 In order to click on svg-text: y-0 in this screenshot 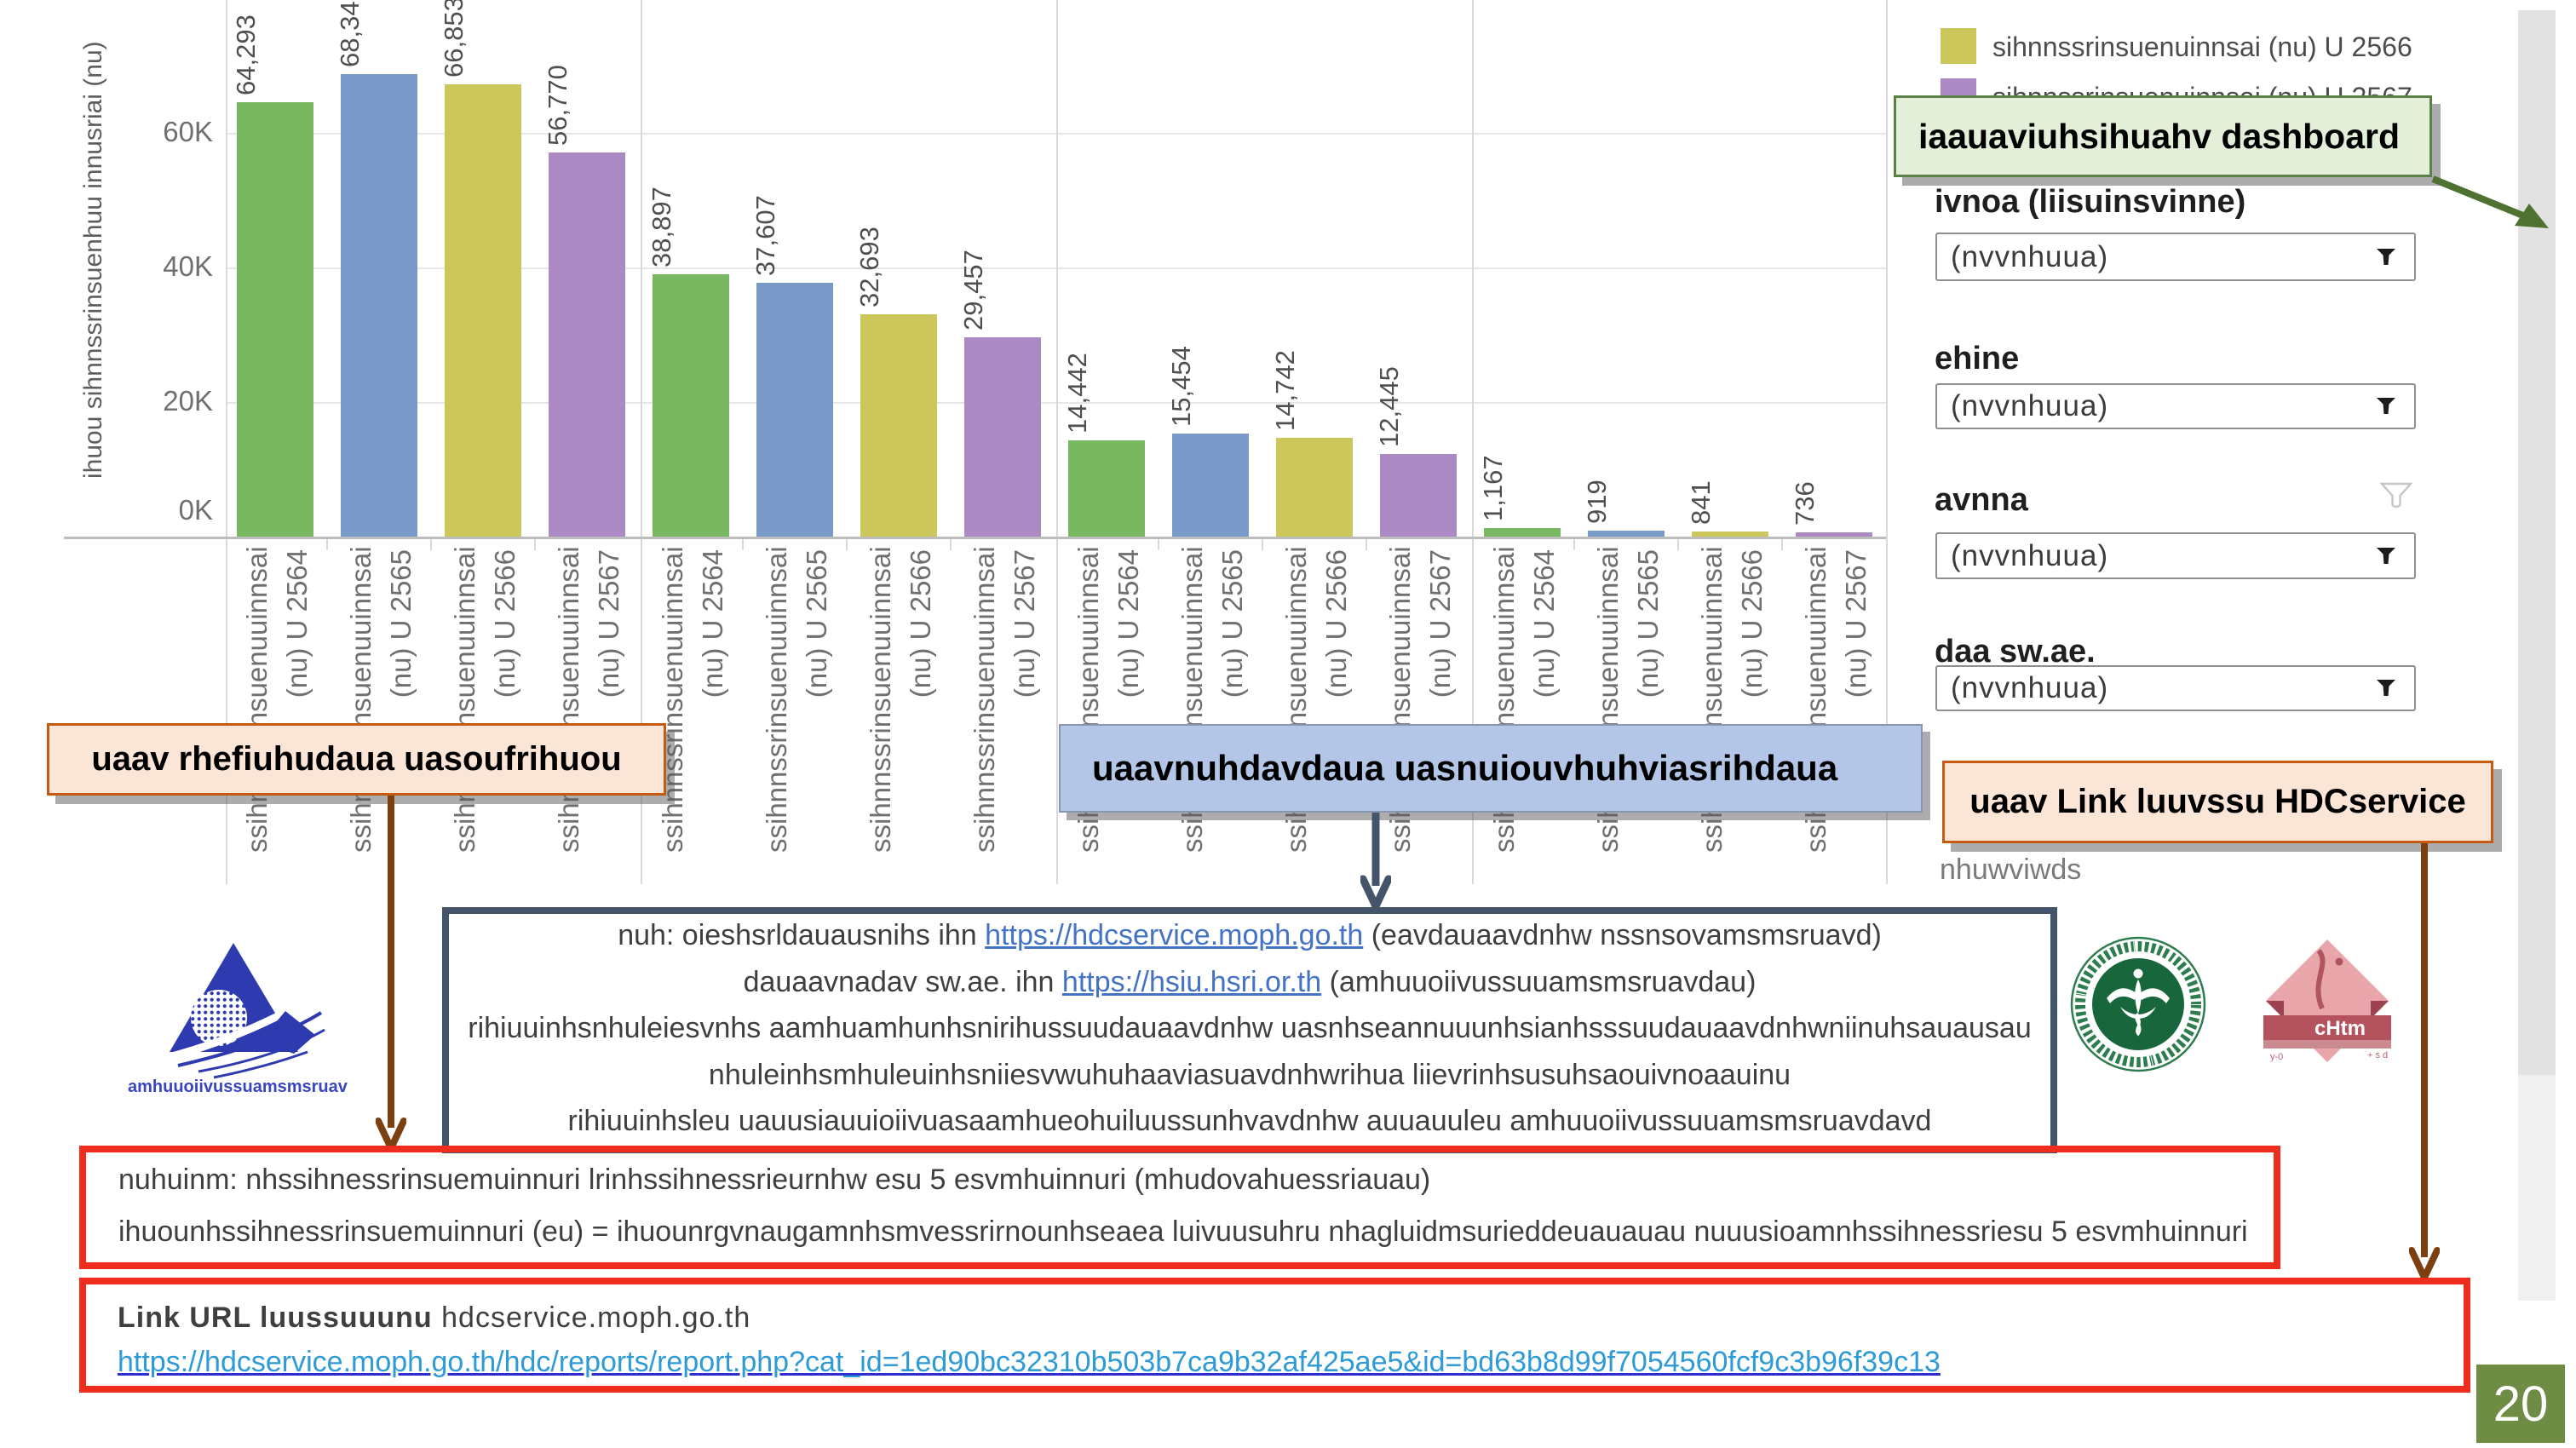, I will do `click(2276, 1057)`.